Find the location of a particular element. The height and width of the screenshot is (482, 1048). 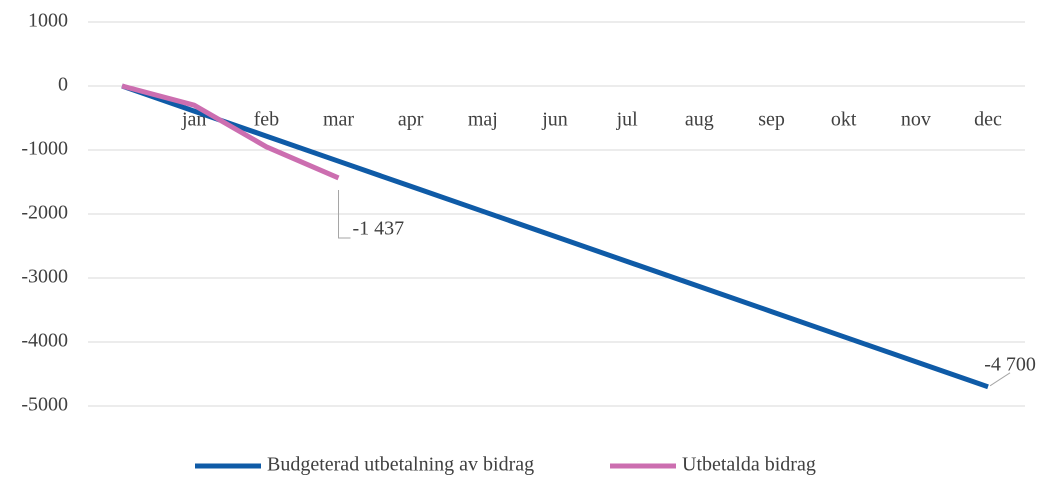

y-tick-label: -5000 is located at coordinates (44, 405).